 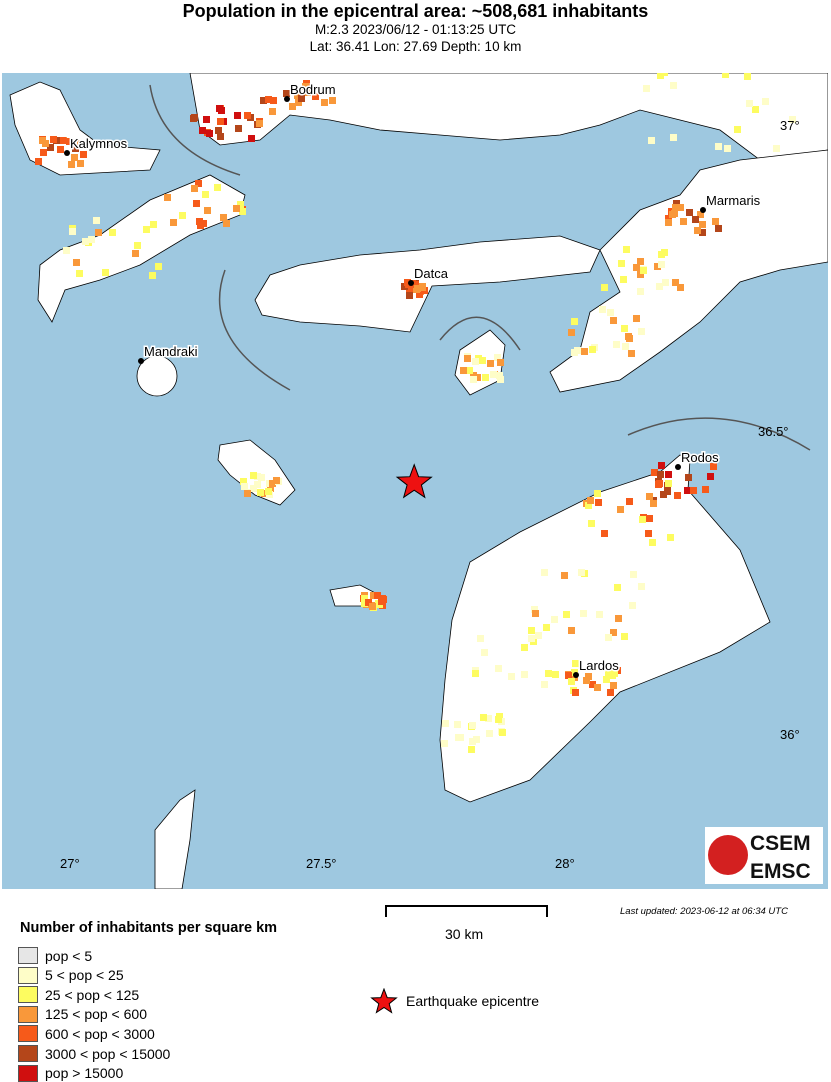 I want to click on legend-label: 125 < pop < 600, so click(x=96, y=1014).